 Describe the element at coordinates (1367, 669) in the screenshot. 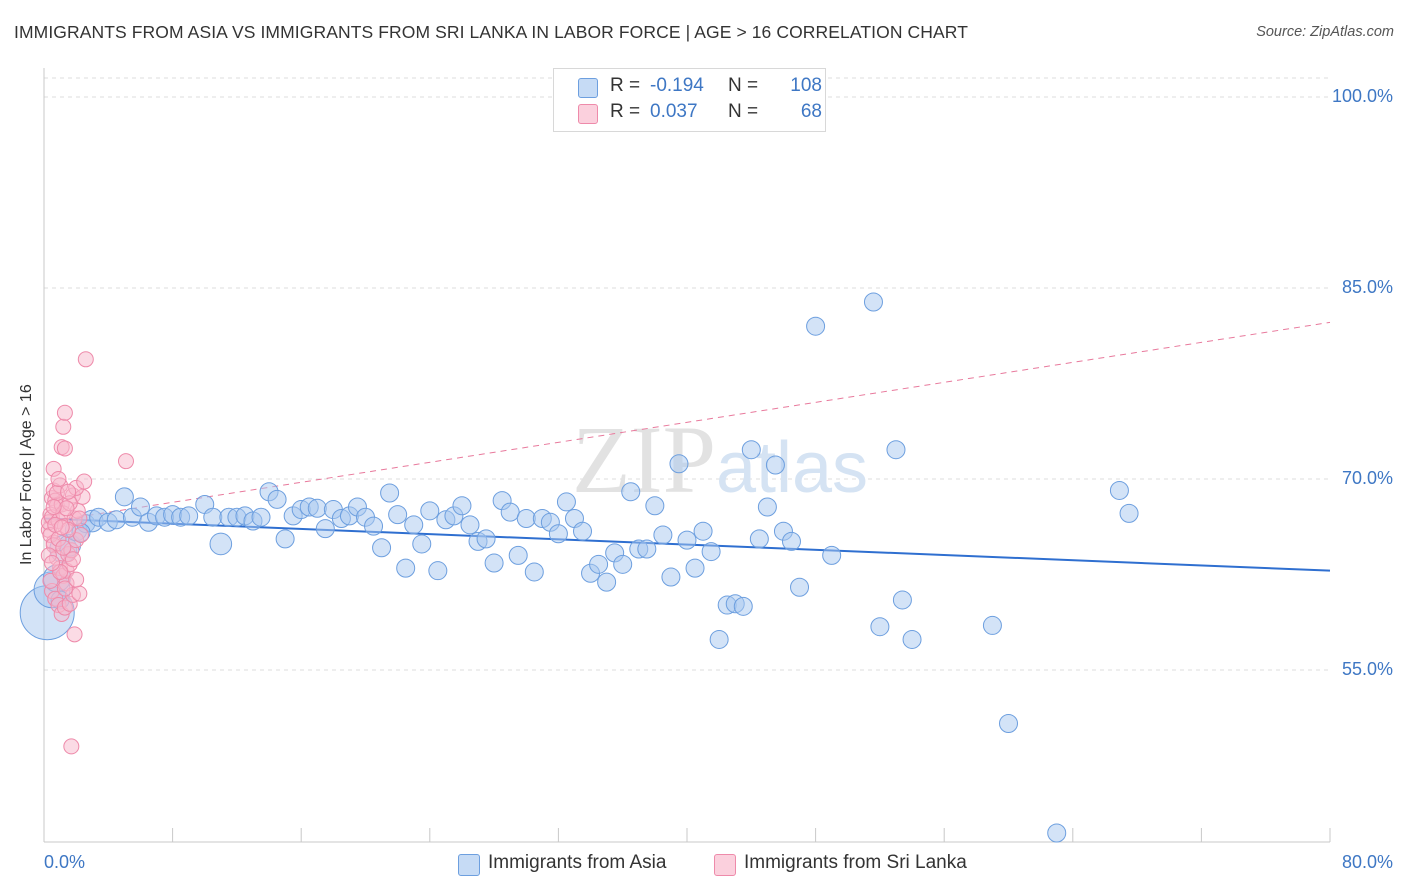

I see `y-tick-label: 55.0%` at that location.